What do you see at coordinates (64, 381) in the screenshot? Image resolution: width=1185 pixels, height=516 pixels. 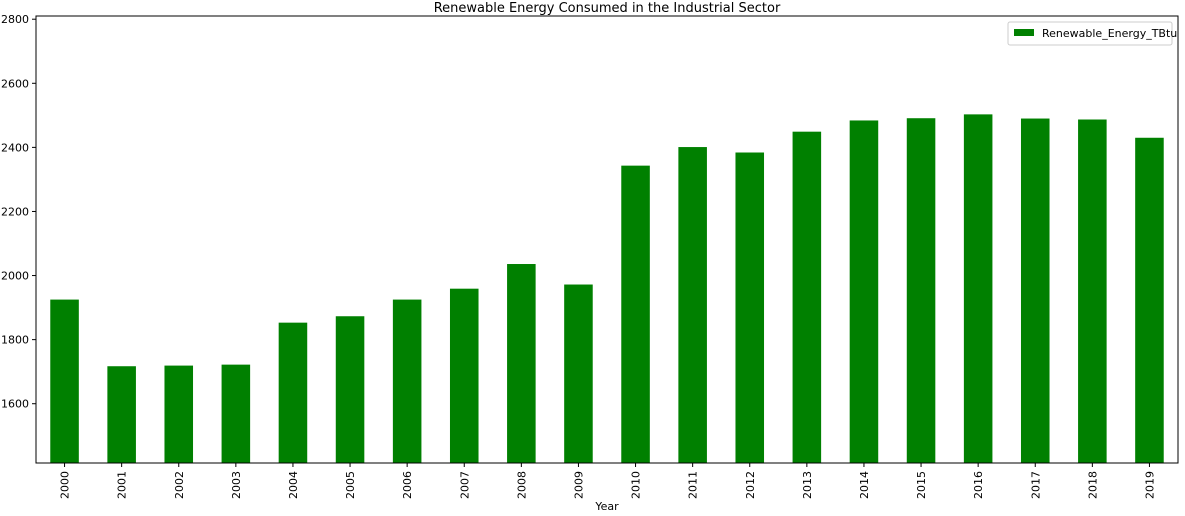 I see `bar-2000` at bounding box center [64, 381].